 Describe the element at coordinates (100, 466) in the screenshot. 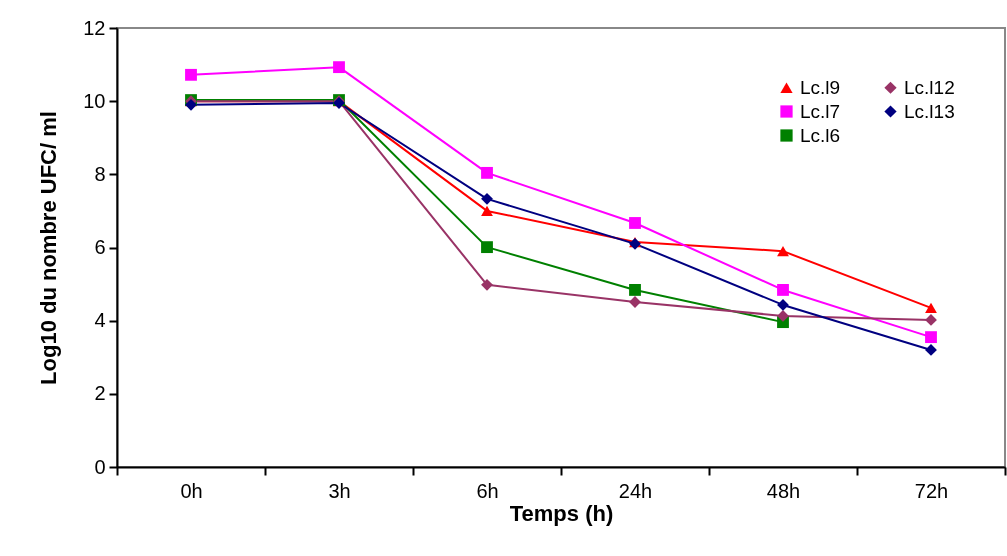

I see `y-tick-label: 0` at that location.